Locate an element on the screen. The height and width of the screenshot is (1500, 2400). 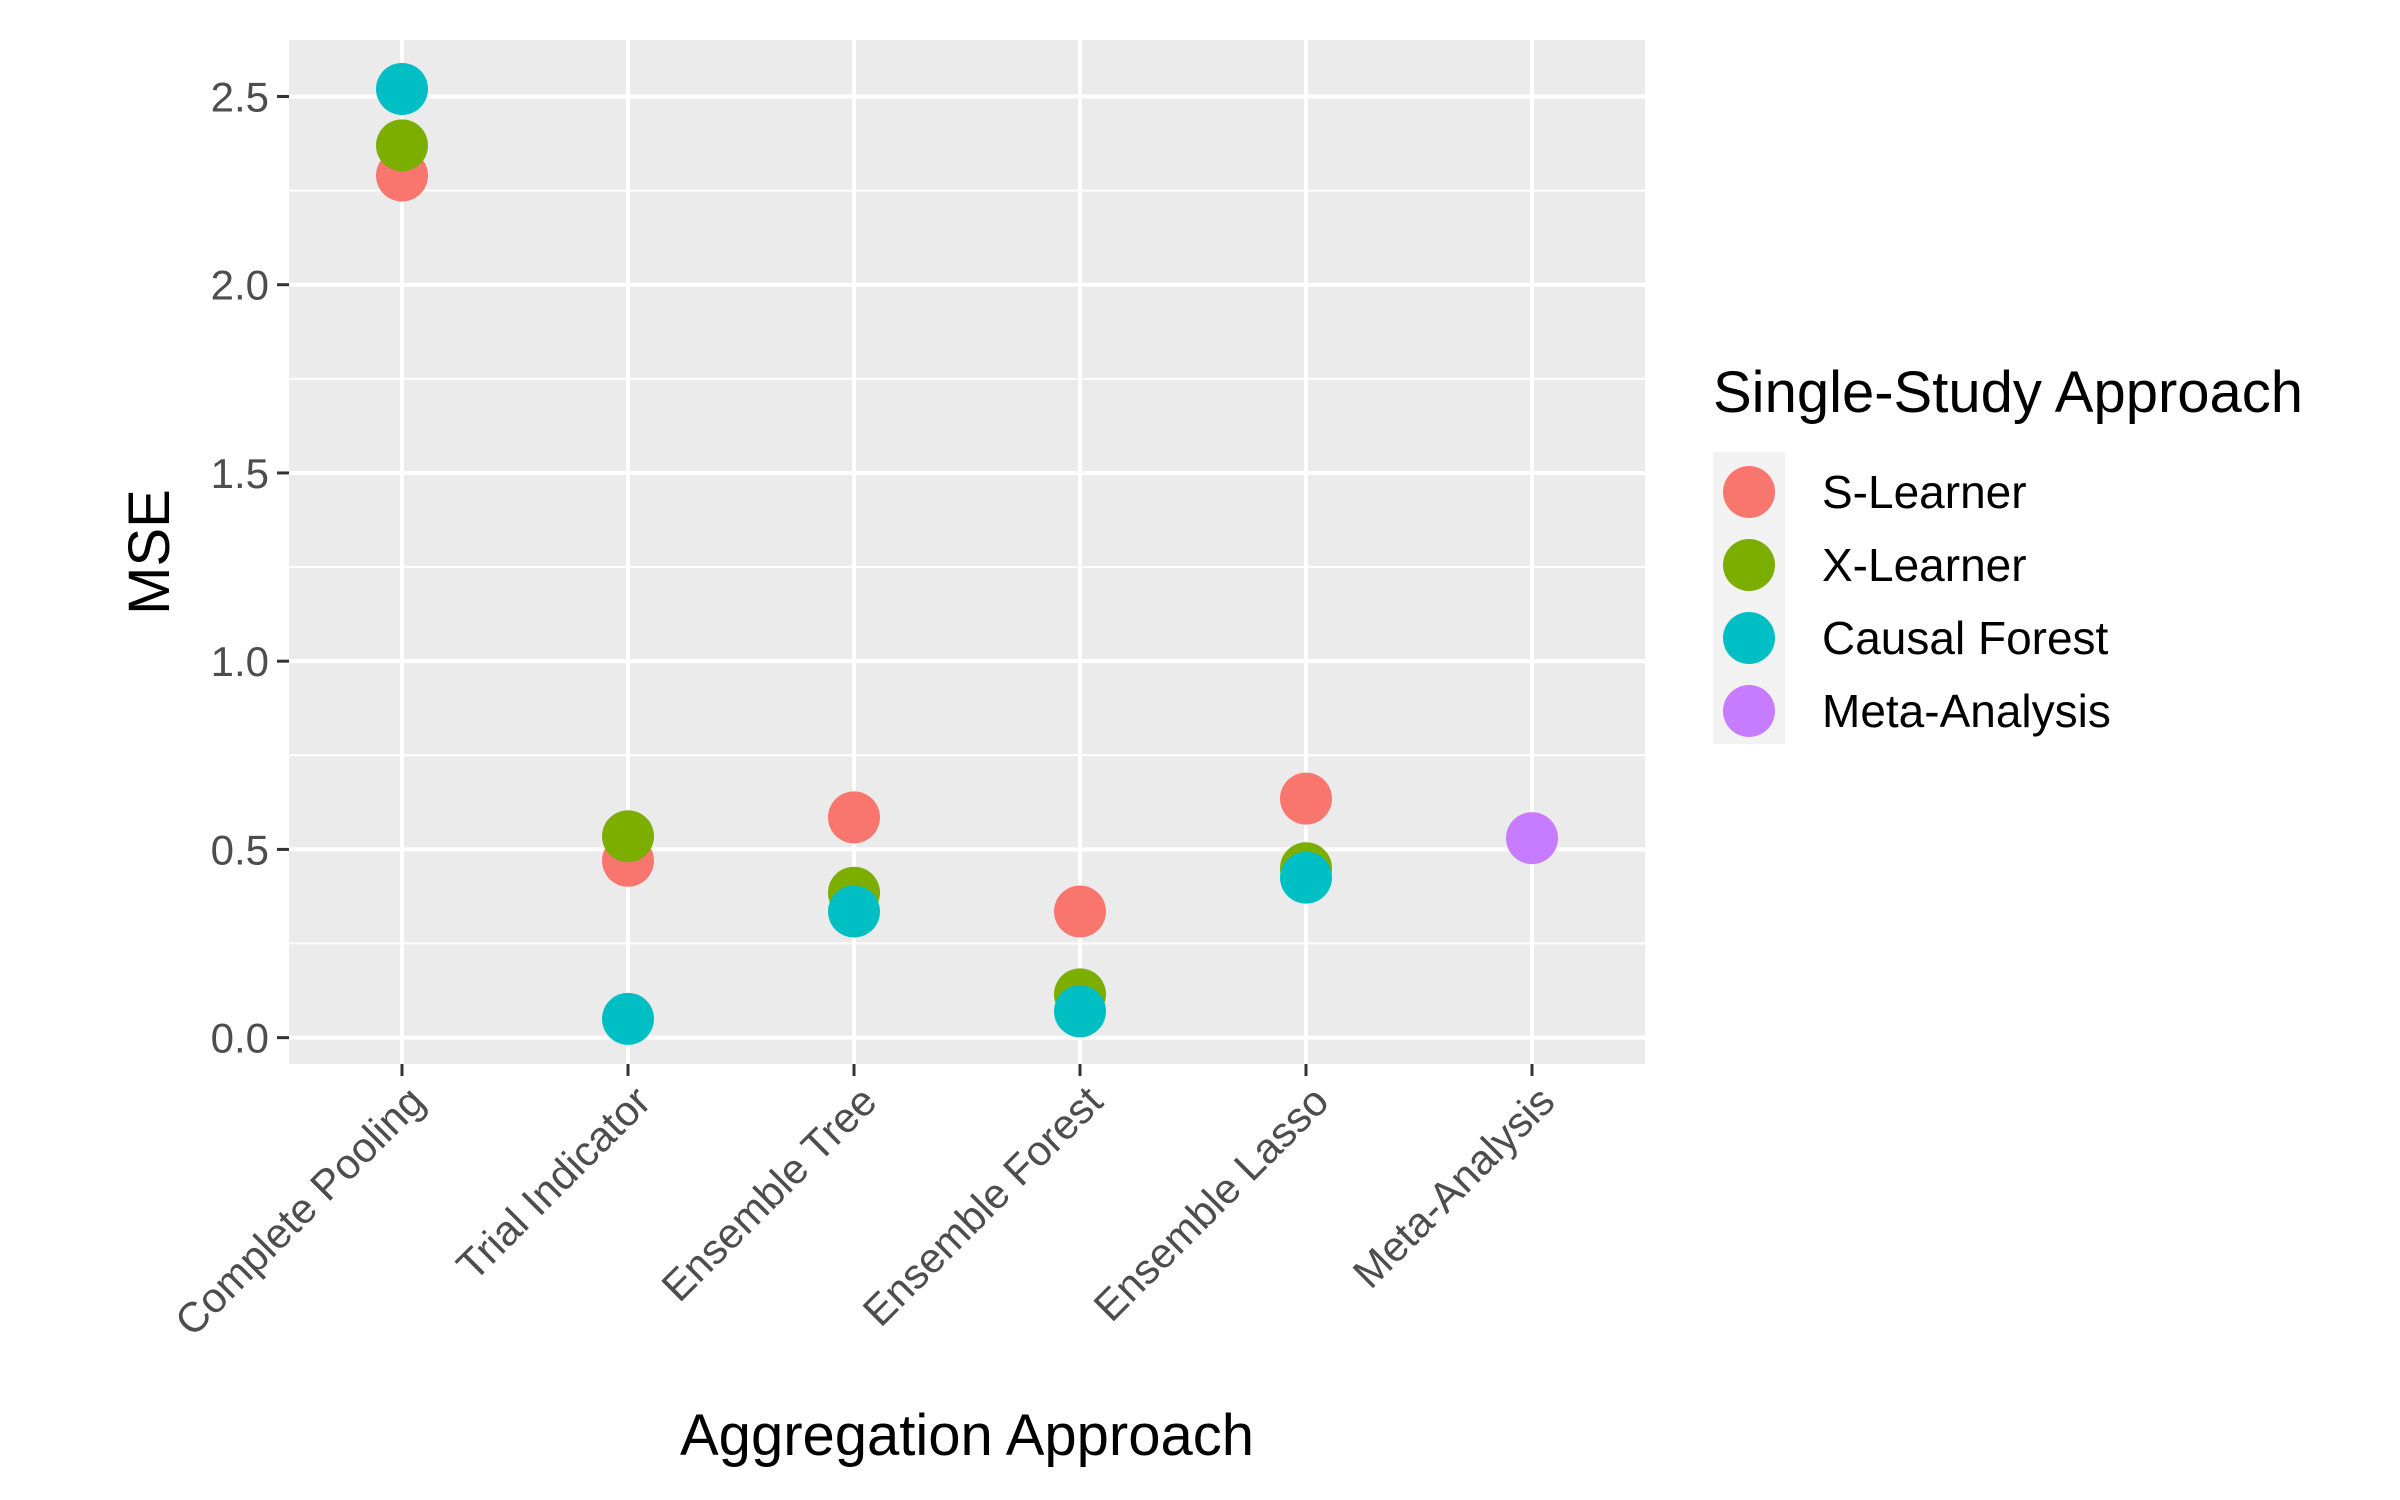
y-axis-title: MSE is located at coordinates (149, 552).